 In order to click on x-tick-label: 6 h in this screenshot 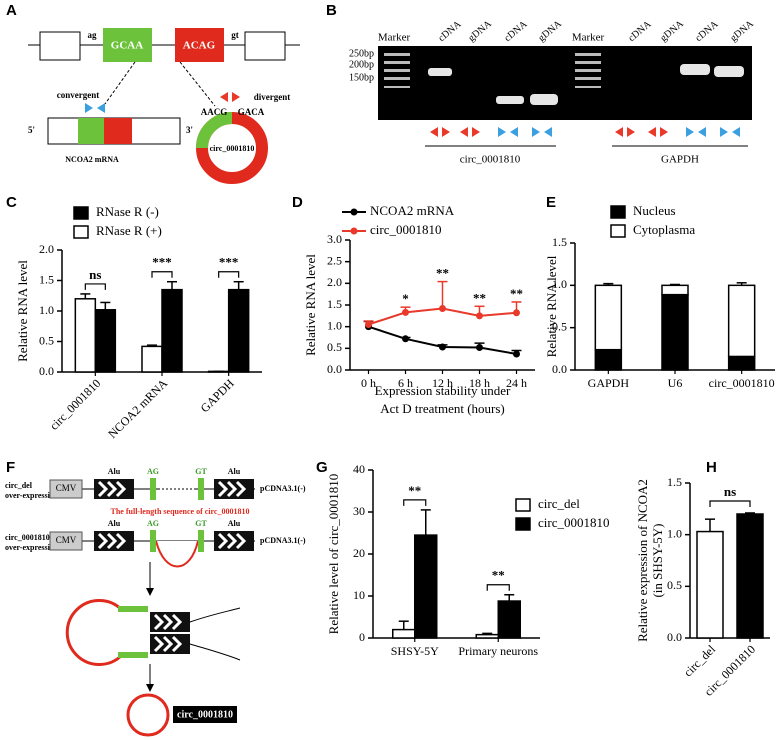, I will do `click(405, 383)`.